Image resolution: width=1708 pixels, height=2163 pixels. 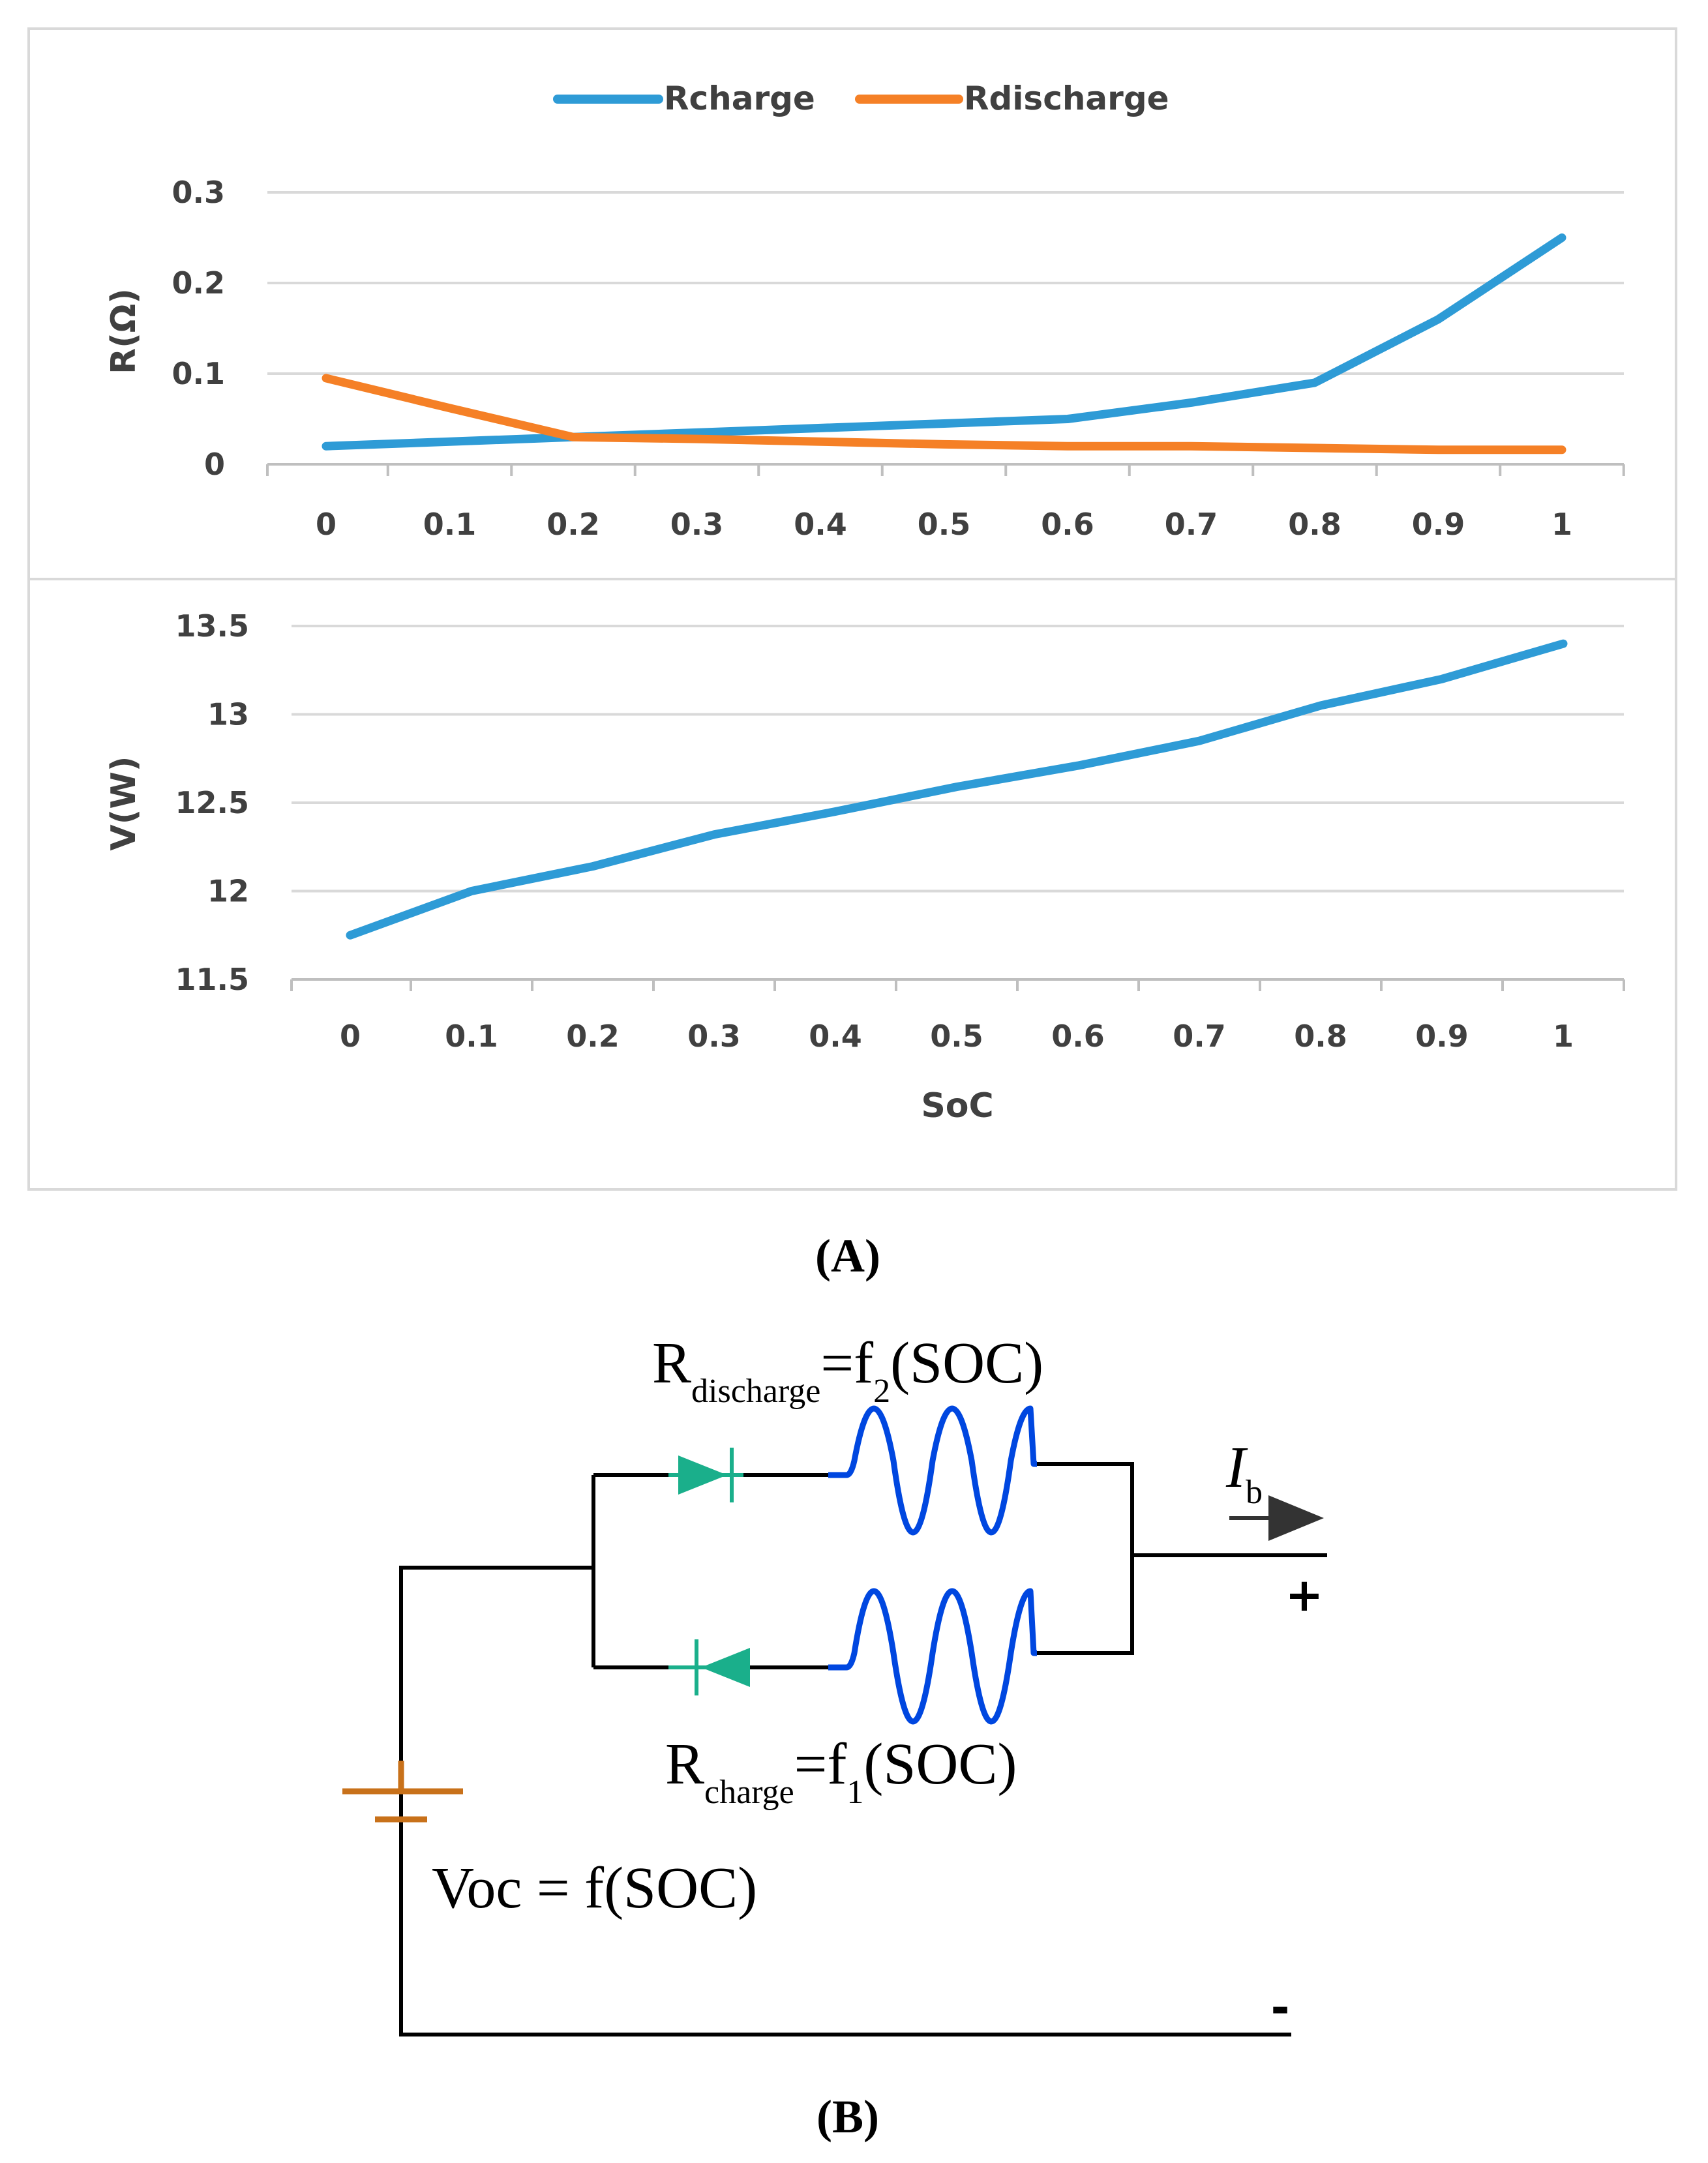 I want to click on resistance-x-tick-label: 0.6, so click(x=1067, y=524).